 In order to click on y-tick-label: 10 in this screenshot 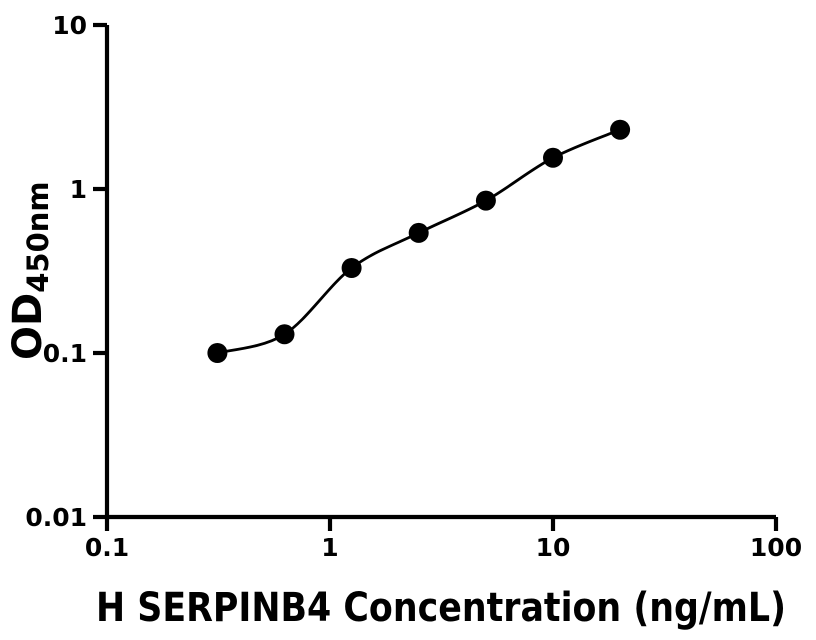, I will do `click(69, 25)`.